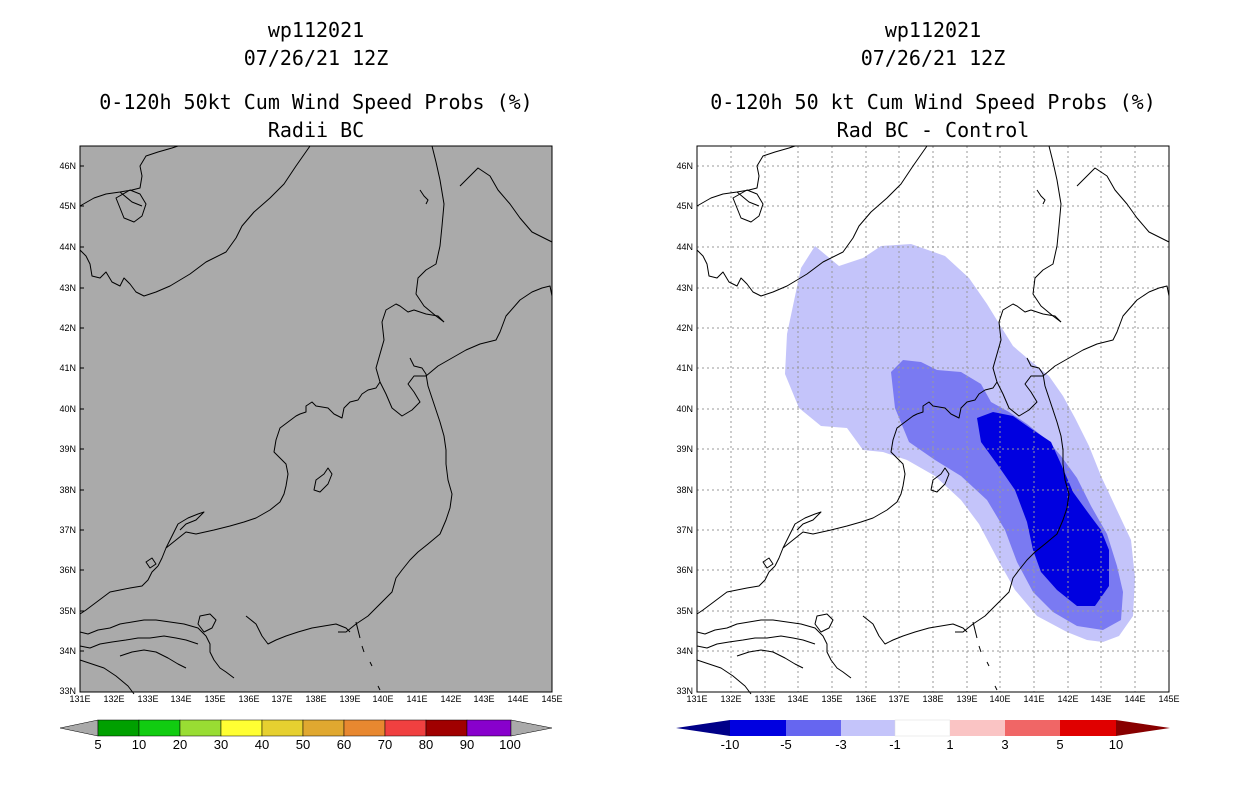 The width and height of the screenshot is (1236, 800). What do you see at coordinates (249, 699) in the screenshot?
I see `left-lon-136: 136E` at bounding box center [249, 699].